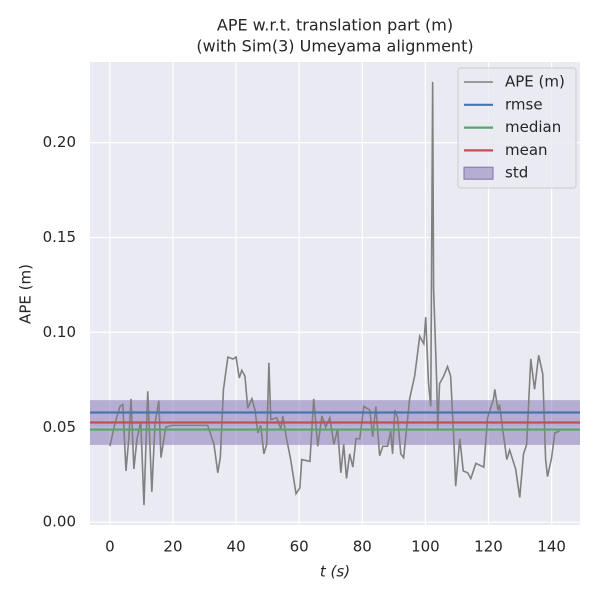  Describe the element at coordinates (524, 104) in the screenshot. I see `legend-label: rmse` at that location.